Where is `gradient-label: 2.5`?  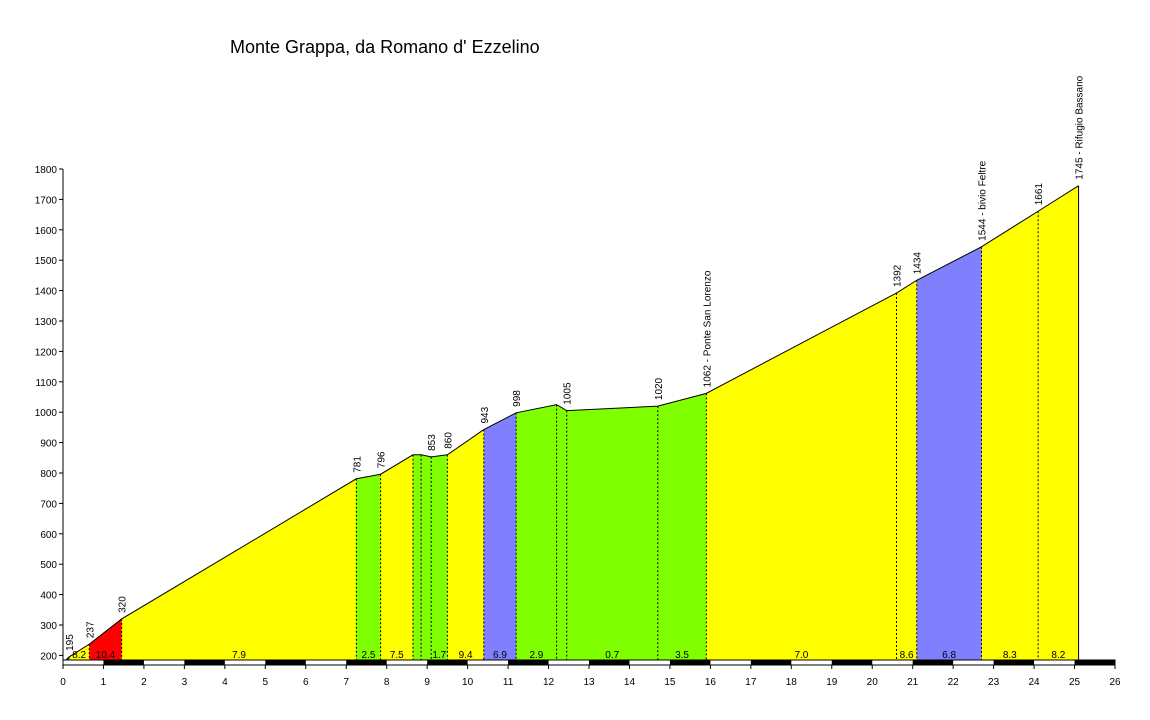
gradient-label: 2.5 is located at coordinates (369, 655).